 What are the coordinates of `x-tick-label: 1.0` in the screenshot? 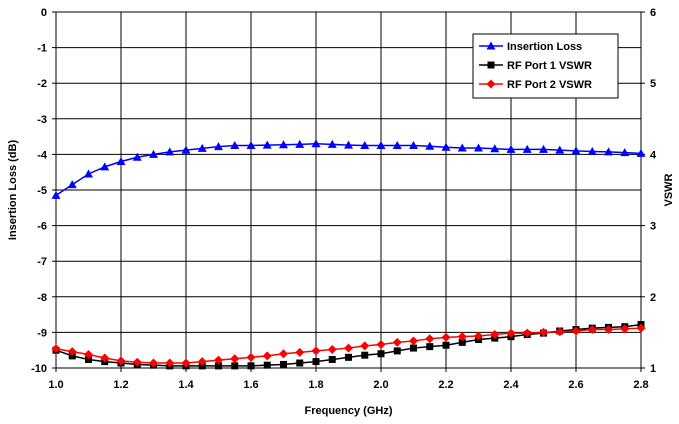 It's located at (55, 385).